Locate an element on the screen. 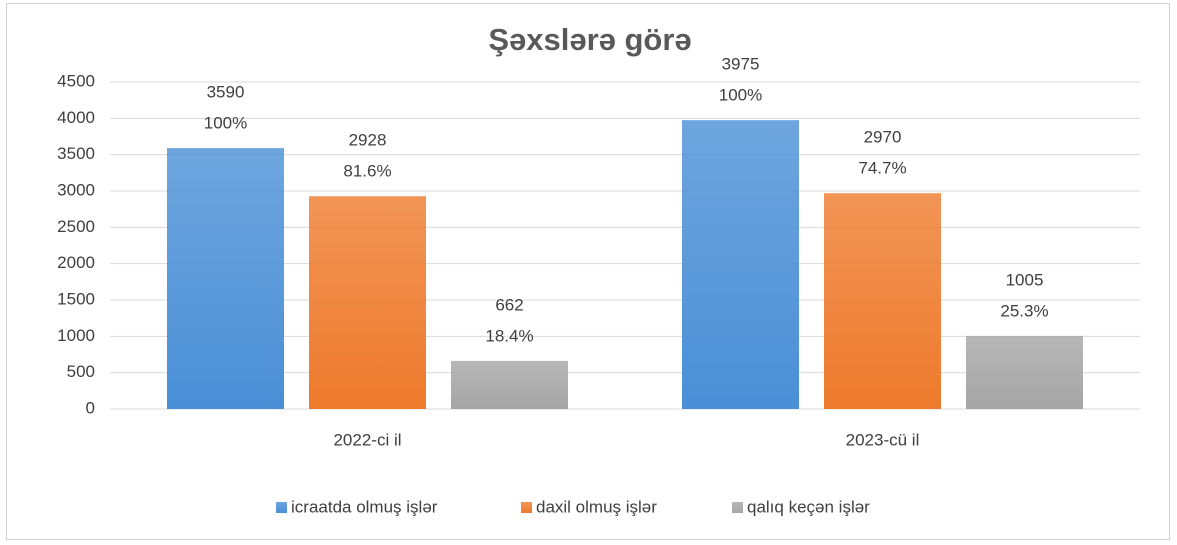  value-label: 3590 is located at coordinates (226, 92).